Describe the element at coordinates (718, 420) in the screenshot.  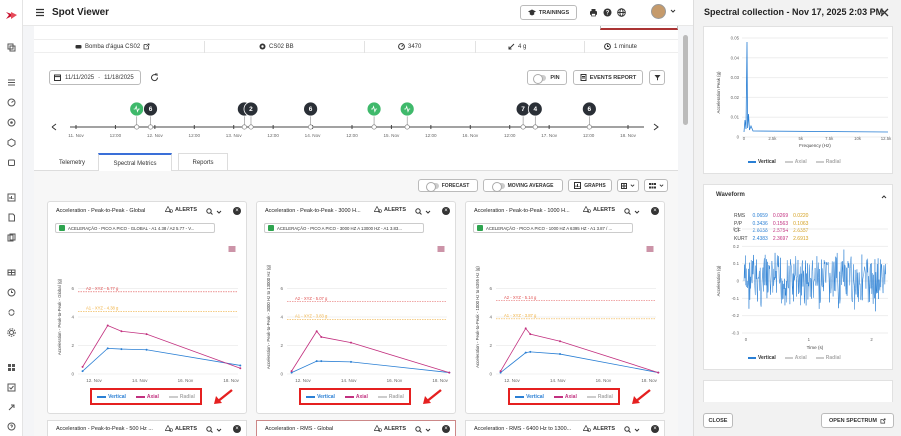
I see `close-button: CLOSE` at that location.